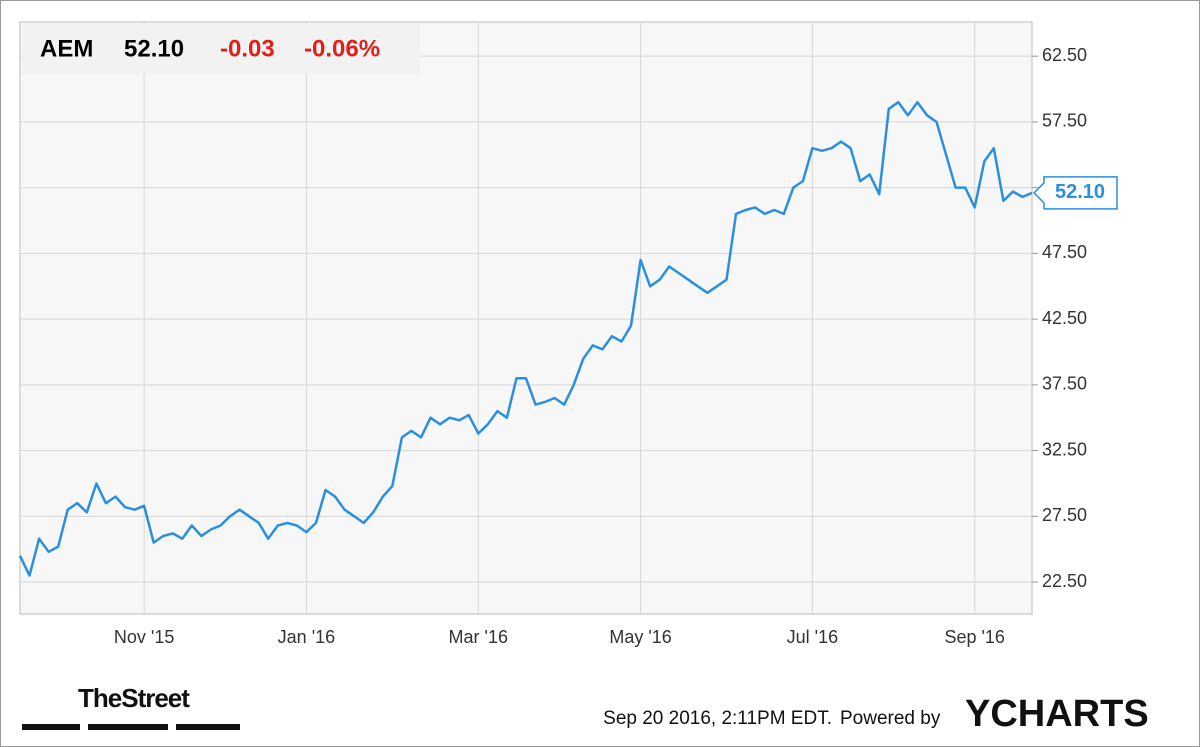  Describe the element at coordinates (812, 637) in the screenshot. I see `x-tick-label: Jul '16` at that location.